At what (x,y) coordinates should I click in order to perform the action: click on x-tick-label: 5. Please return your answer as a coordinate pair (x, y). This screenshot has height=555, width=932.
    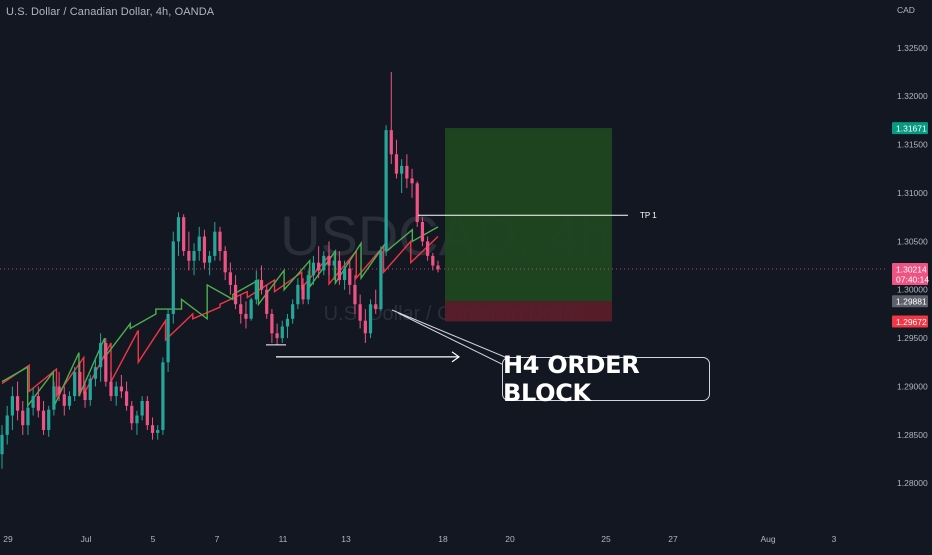
    Looking at the image, I should click on (153, 539).